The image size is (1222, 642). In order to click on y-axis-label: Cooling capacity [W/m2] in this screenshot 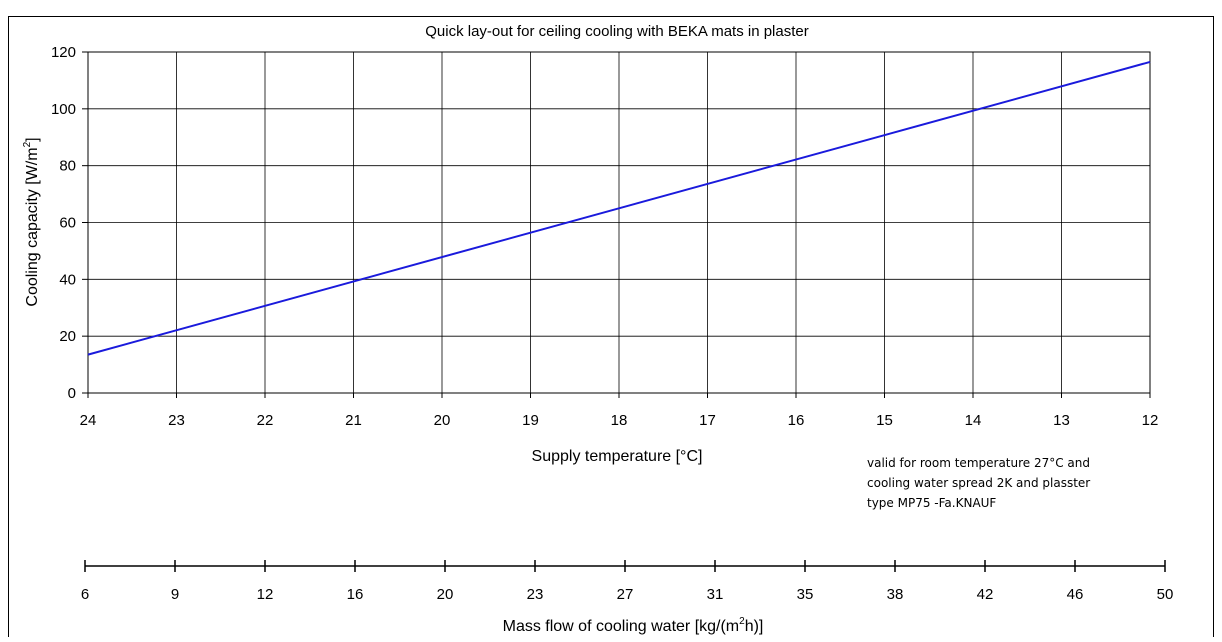, I will do `click(31, 221)`.